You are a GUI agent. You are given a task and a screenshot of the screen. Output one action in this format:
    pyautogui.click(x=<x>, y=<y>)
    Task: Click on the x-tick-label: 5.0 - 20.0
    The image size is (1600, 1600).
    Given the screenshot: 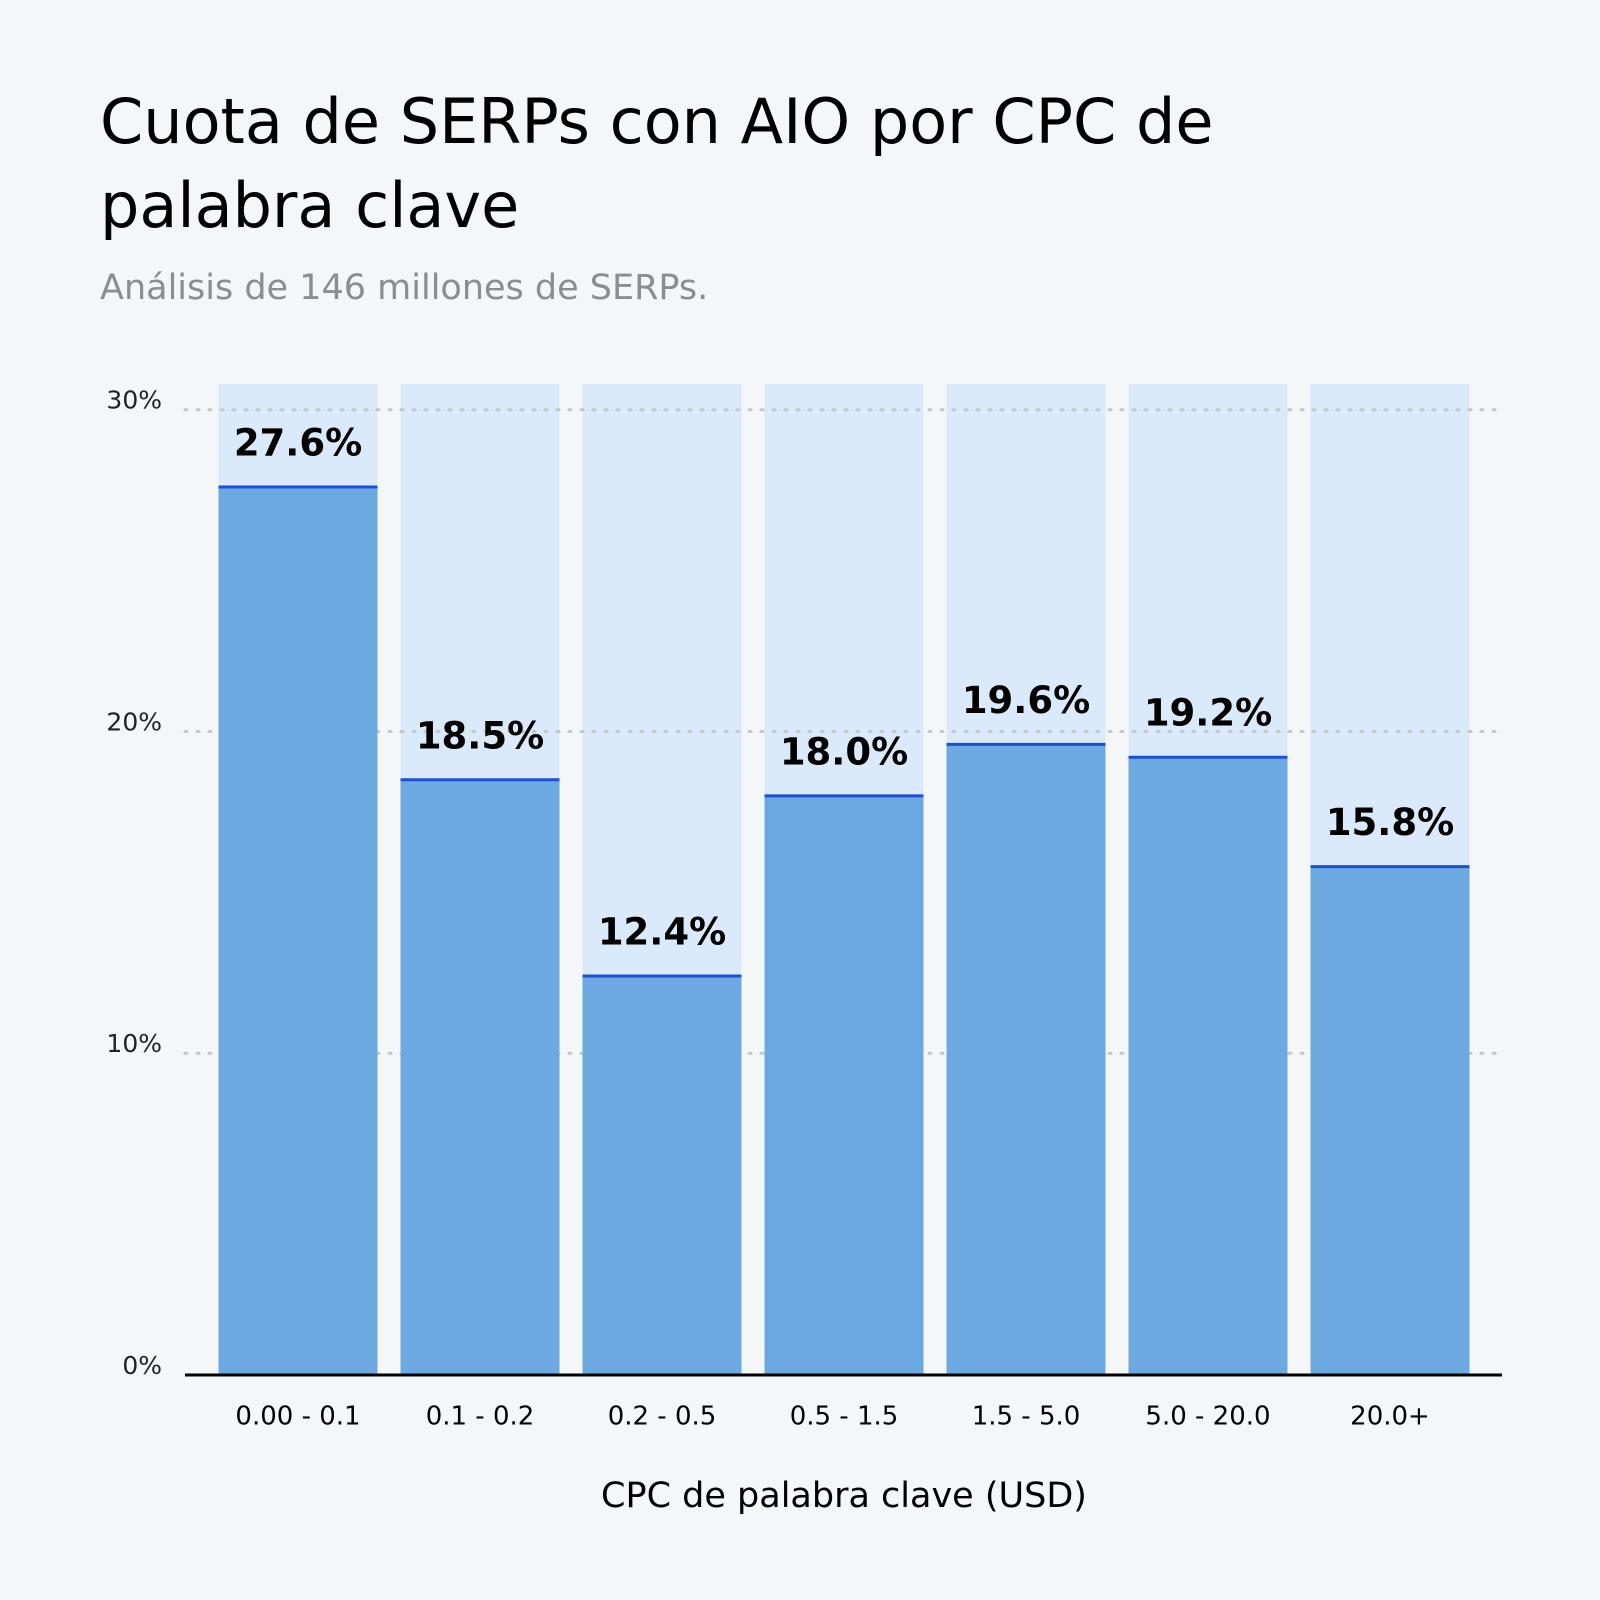 What is the action you would take?
    pyautogui.click(x=1207, y=1417)
    